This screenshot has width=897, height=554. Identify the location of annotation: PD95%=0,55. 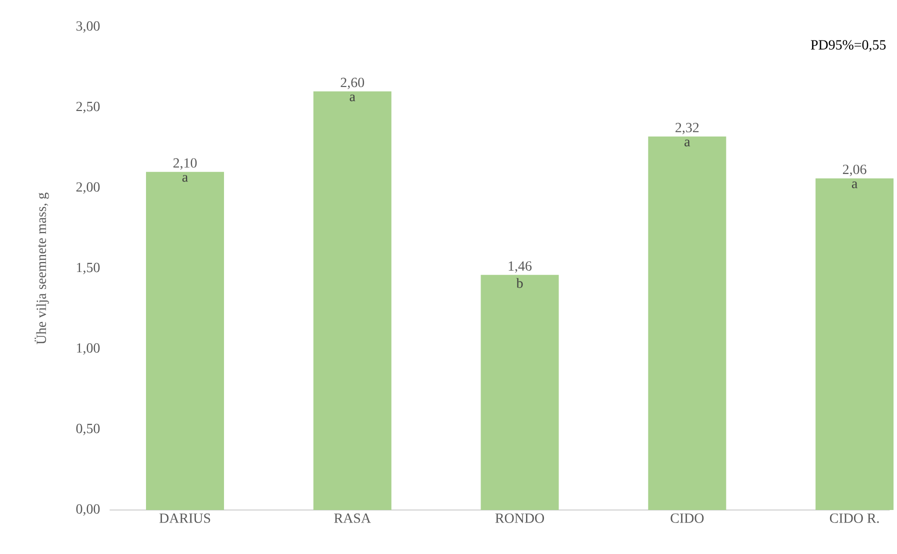
(848, 46).